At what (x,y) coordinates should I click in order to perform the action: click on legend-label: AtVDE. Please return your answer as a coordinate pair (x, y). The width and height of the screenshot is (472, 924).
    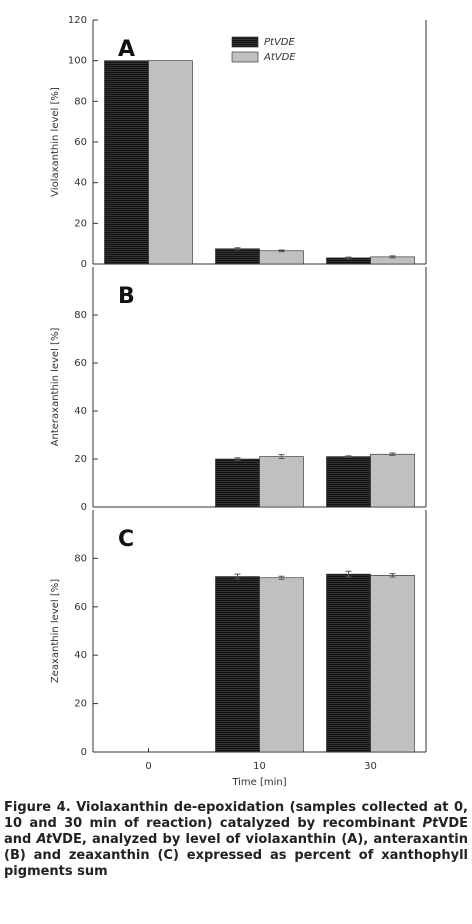
    Looking at the image, I should click on (279, 57).